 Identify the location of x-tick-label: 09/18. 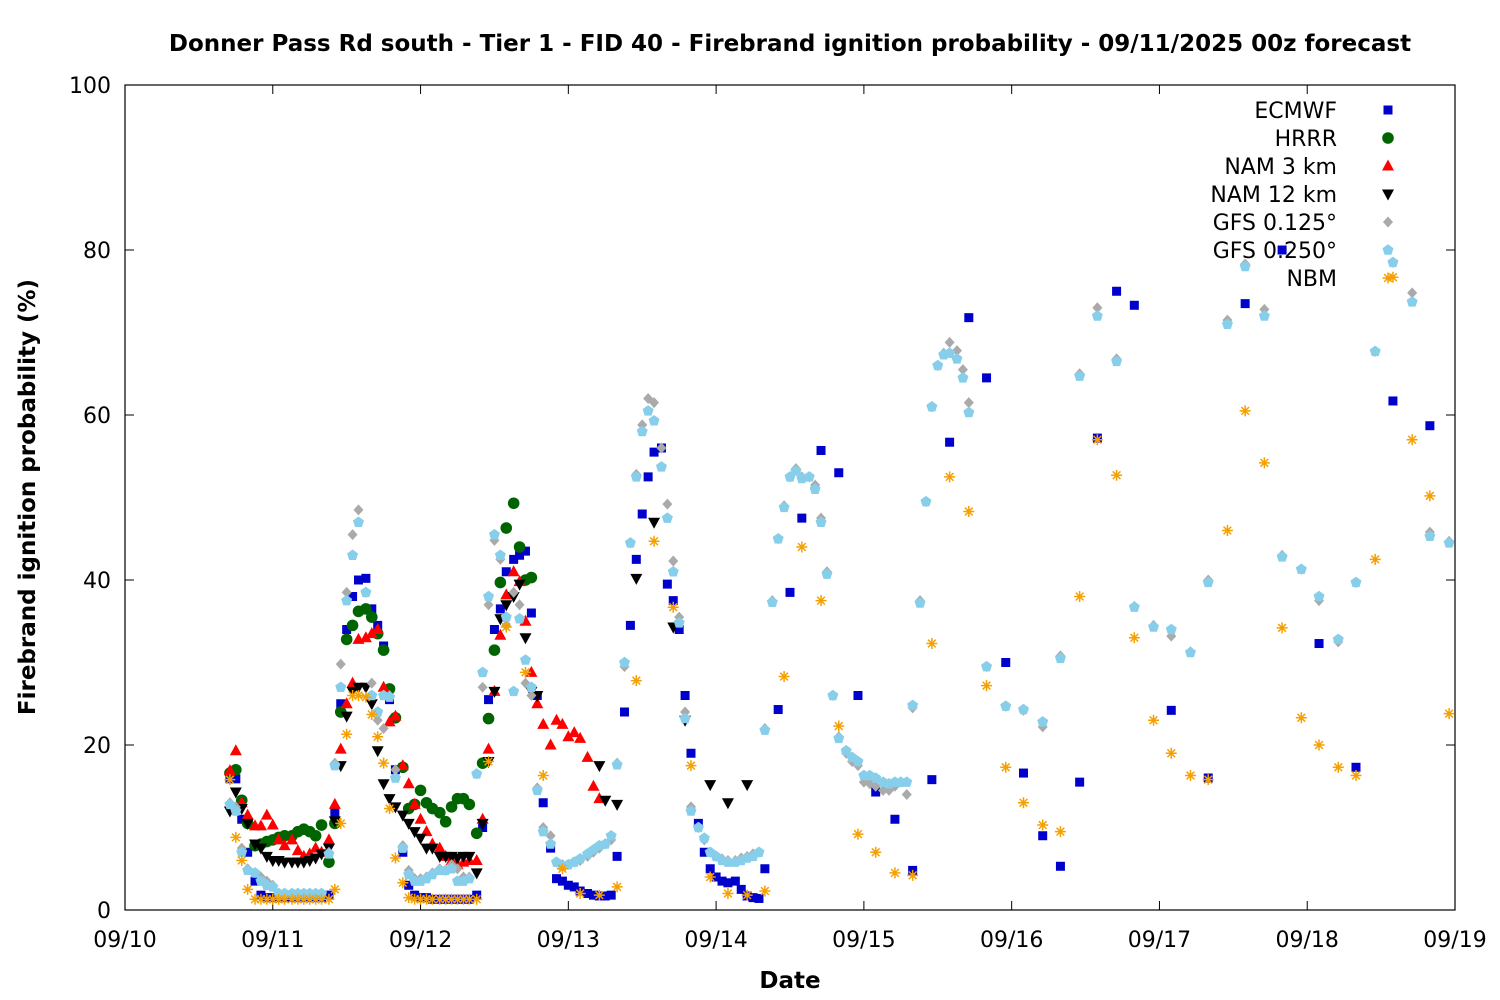
(1307, 940).